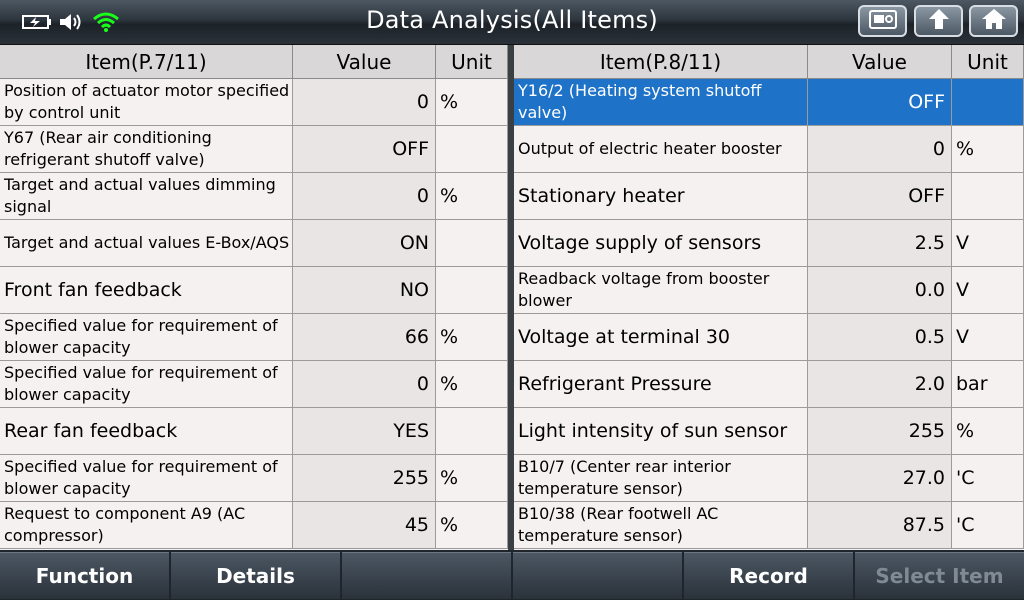 The width and height of the screenshot is (1024, 600). Describe the element at coordinates (880, 478) in the screenshot. I see `item-value: 27.0` at that location.